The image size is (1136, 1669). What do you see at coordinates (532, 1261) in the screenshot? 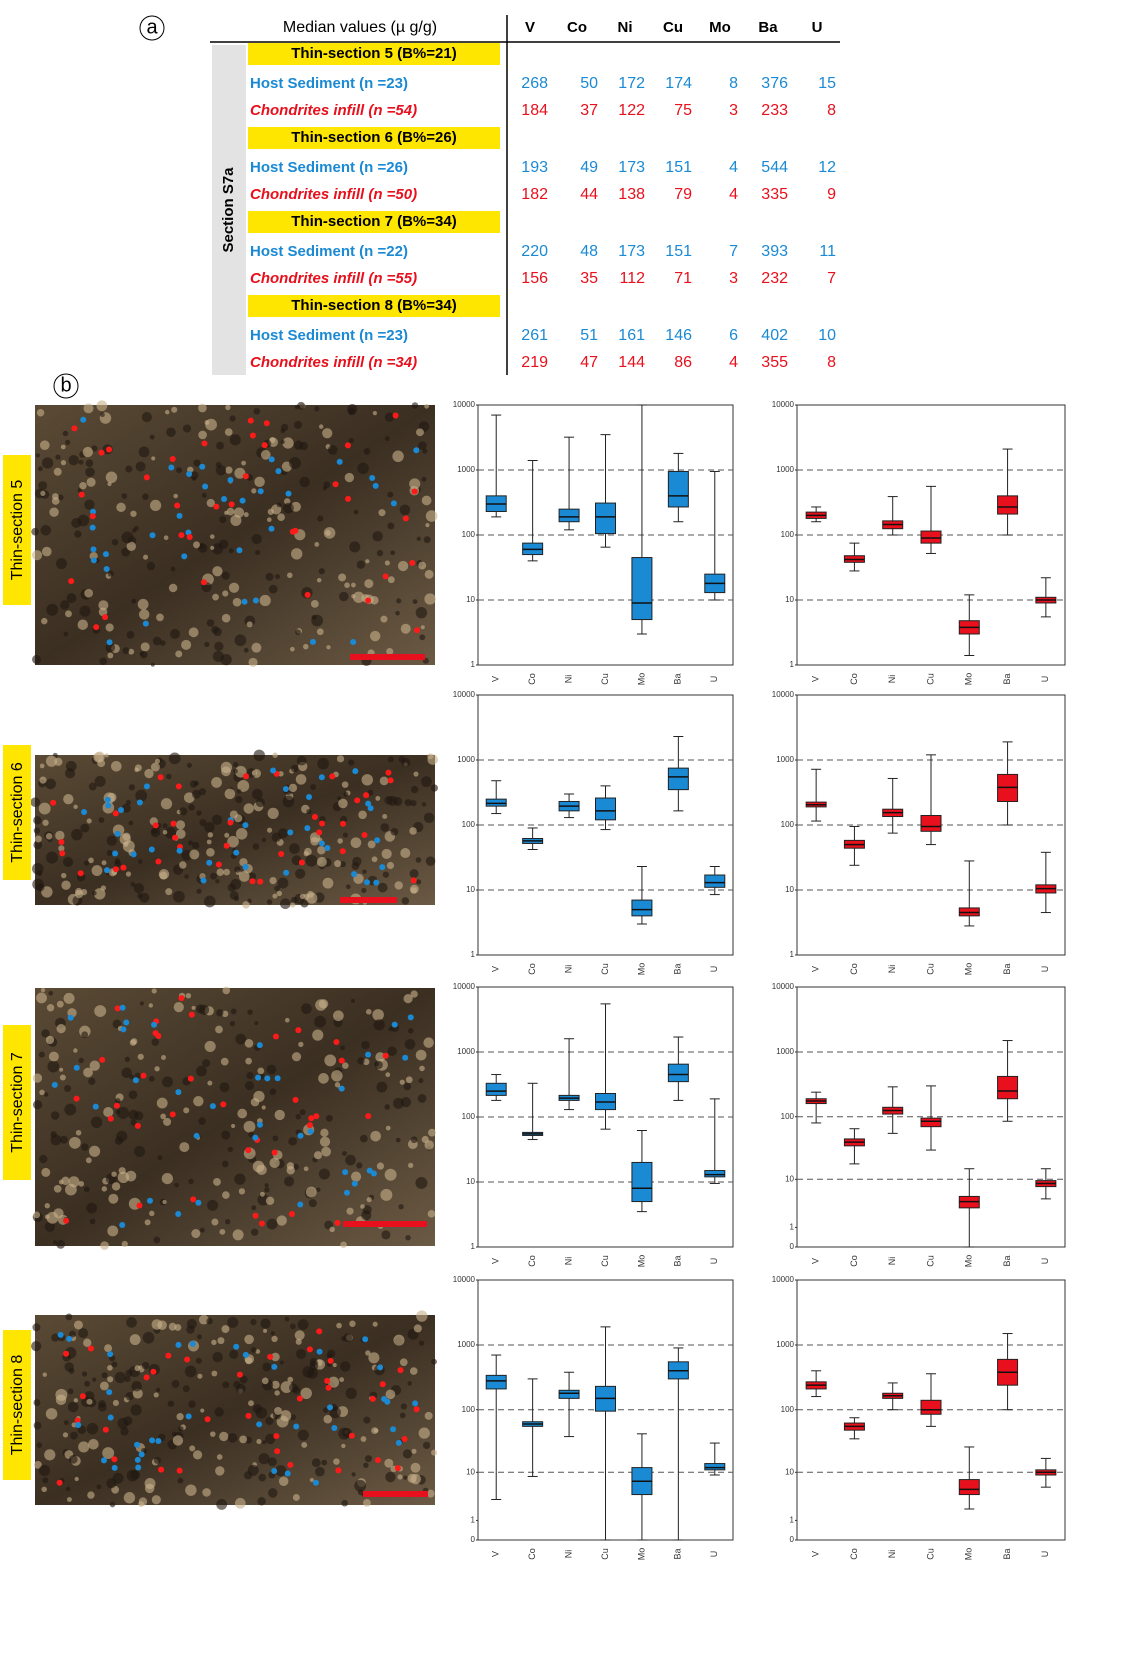
I see `x-tick-label: Co` at bounding box center [532, 1261].